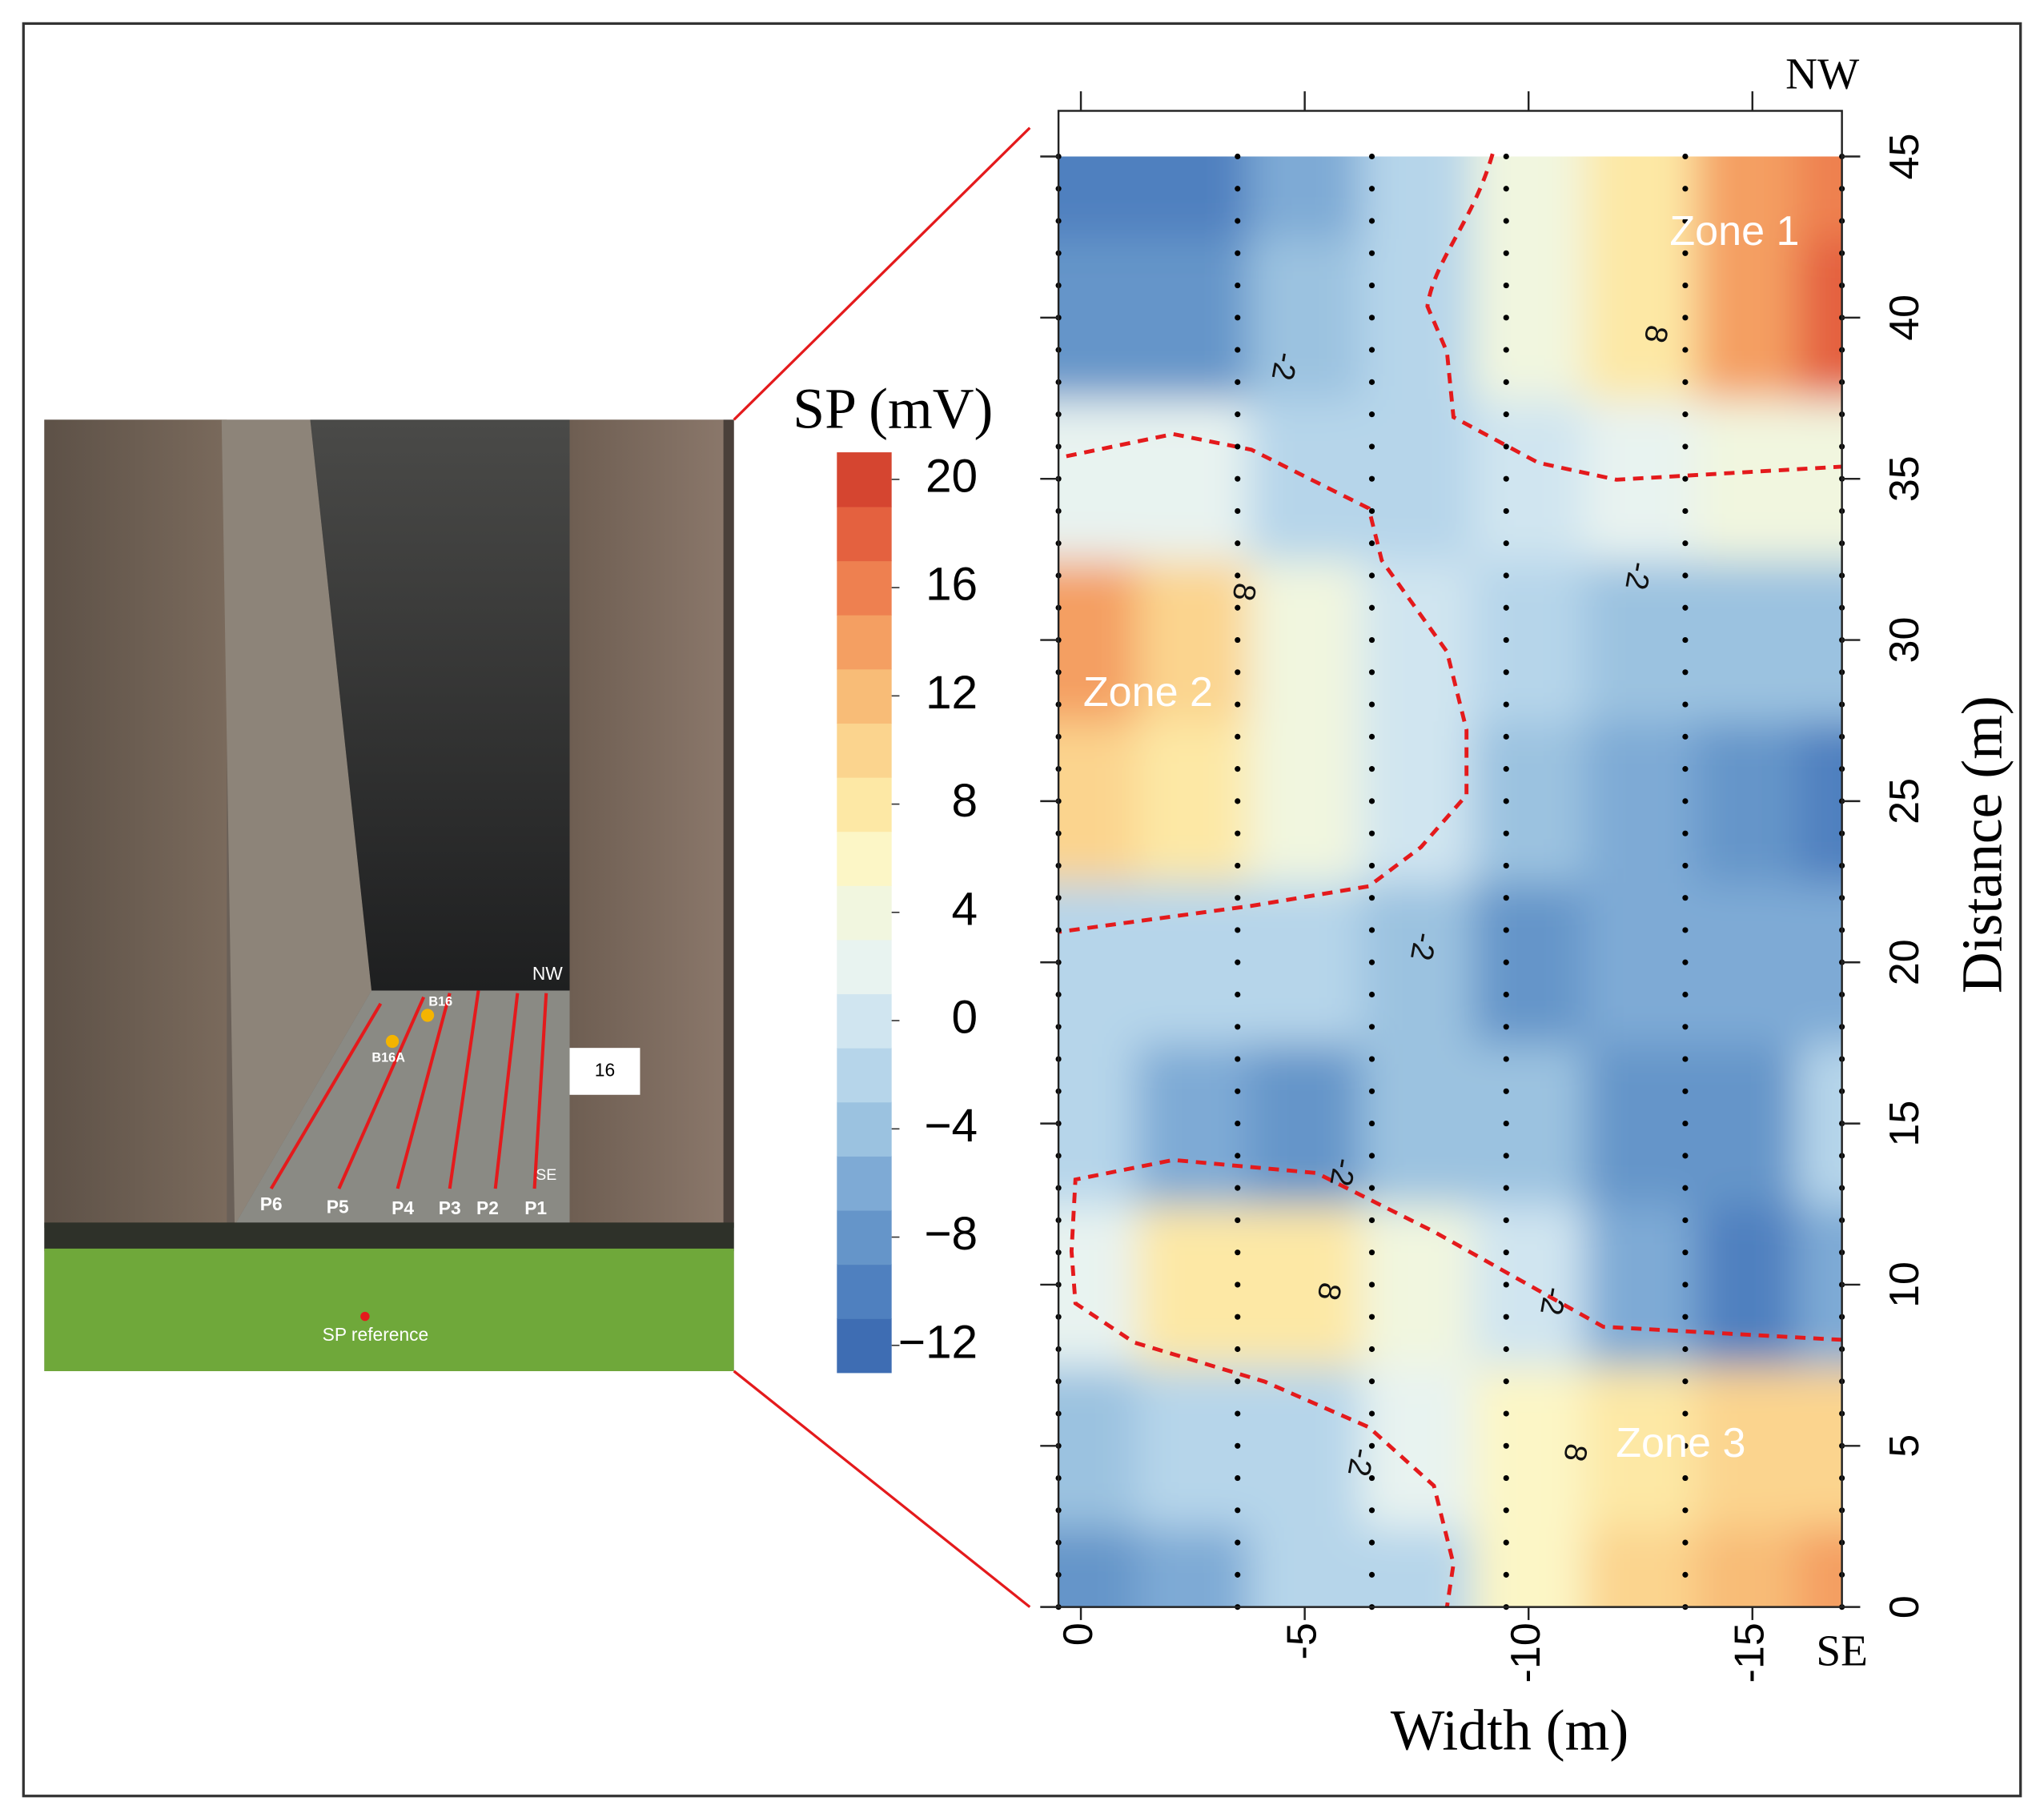 The width and height of the screenshot is (2044, 1813). What do you see at coordinates (408, 1090) in the screenshot?
I see `profile-arrows` at bounding box center [408, 1090].